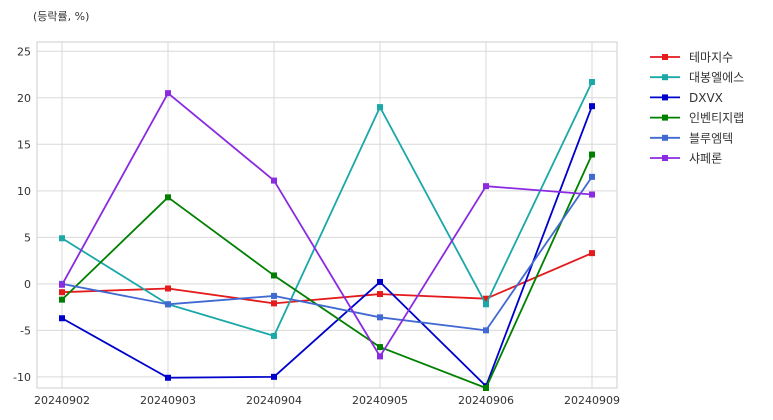 The height and width of the screenshot is (420, 773). Describe the element at coordinates (24, 51) in the screenshot. I see `y-tick-label: 25` at that location.